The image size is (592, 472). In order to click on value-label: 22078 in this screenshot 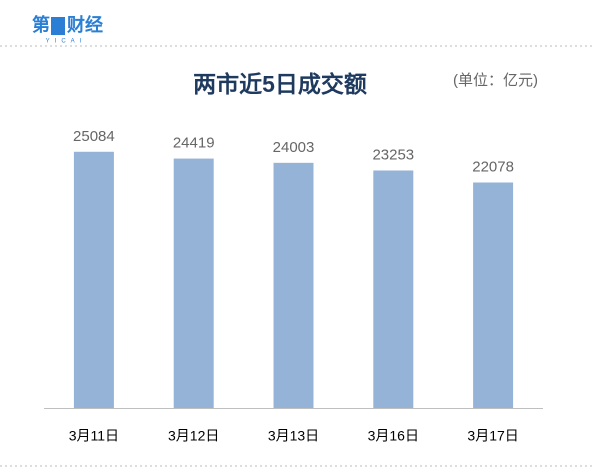, I will do `click(493, 166)`.